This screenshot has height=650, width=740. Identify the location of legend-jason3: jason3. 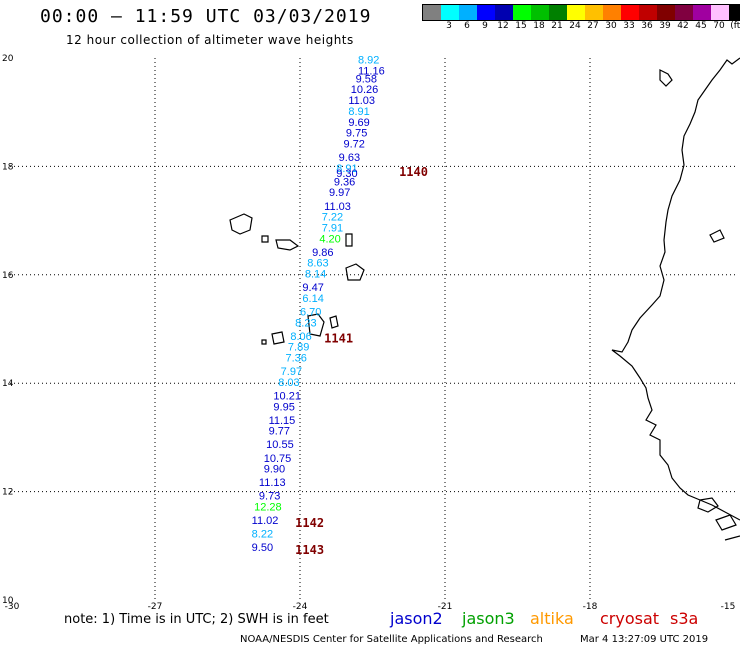
(488, 618).